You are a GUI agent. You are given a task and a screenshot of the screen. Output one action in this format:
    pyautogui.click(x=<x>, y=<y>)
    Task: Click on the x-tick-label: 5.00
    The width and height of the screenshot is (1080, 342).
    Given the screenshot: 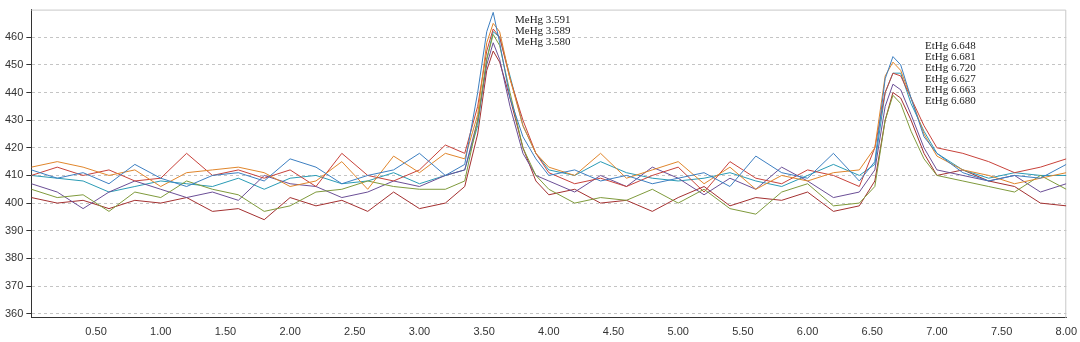 What is the action you would take?
    pyautogui.click(x=678, y=331)
    